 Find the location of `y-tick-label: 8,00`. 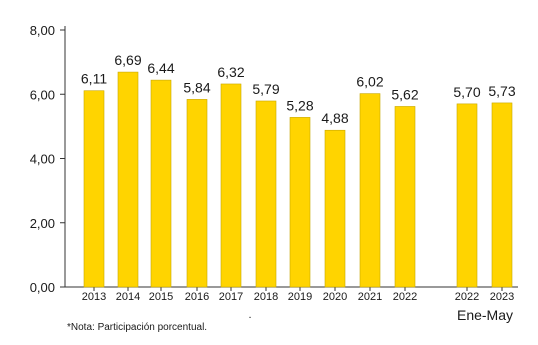

y-tick-label: 8,00 is located at coordinates (42, 30).